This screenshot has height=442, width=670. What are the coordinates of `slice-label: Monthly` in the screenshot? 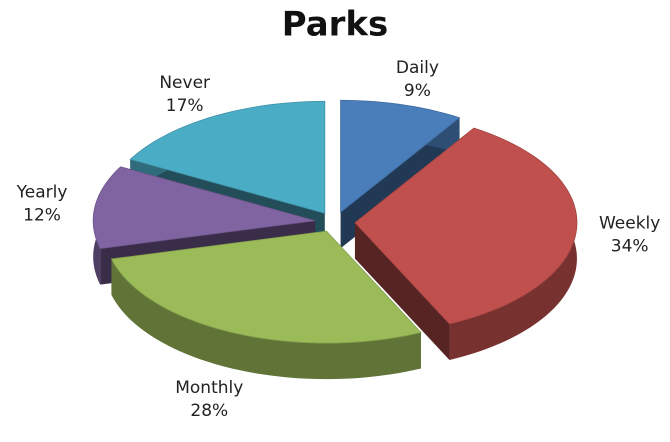 It's located at (209, 388).